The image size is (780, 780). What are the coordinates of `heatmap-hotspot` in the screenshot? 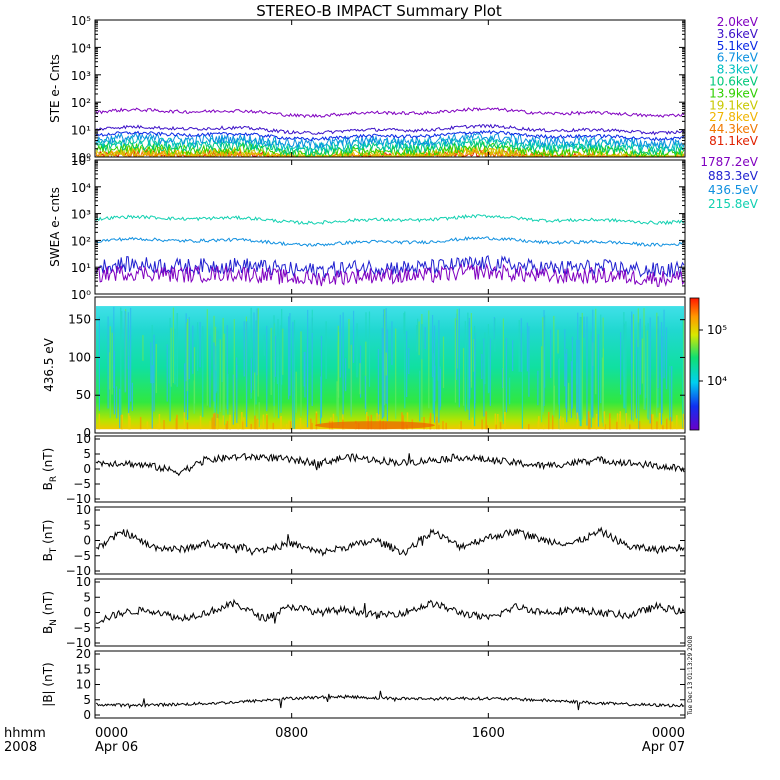 It's located at (375, 425).